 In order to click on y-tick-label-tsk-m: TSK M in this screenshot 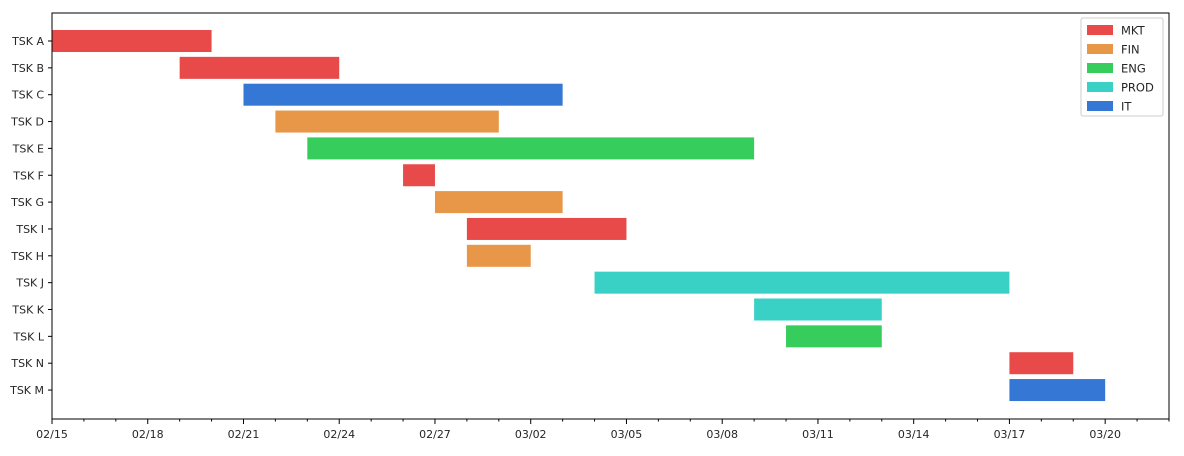, I will do `click(26, 390)`.